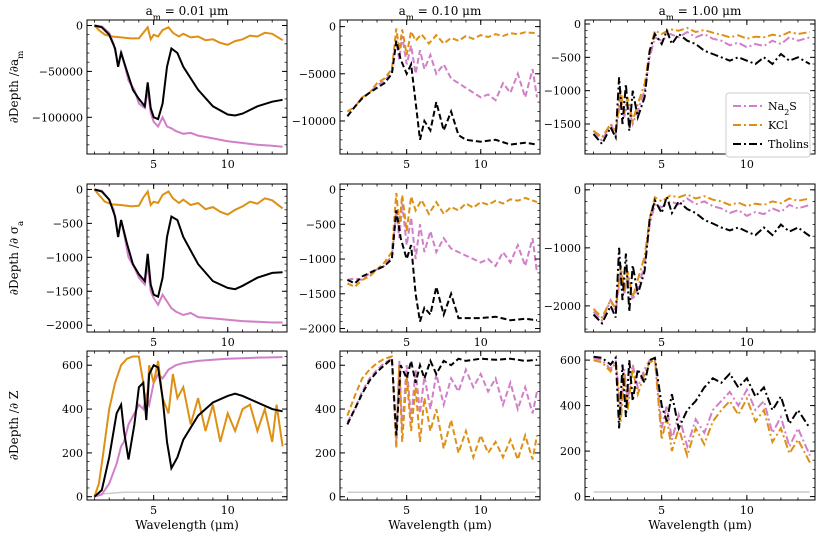 Image resolution: width=830 pixels, height=537 pixels. Describe the element at coordinates (700, 13) in the screenshot. I see `column-title: am = 1.00 μm` at that location.